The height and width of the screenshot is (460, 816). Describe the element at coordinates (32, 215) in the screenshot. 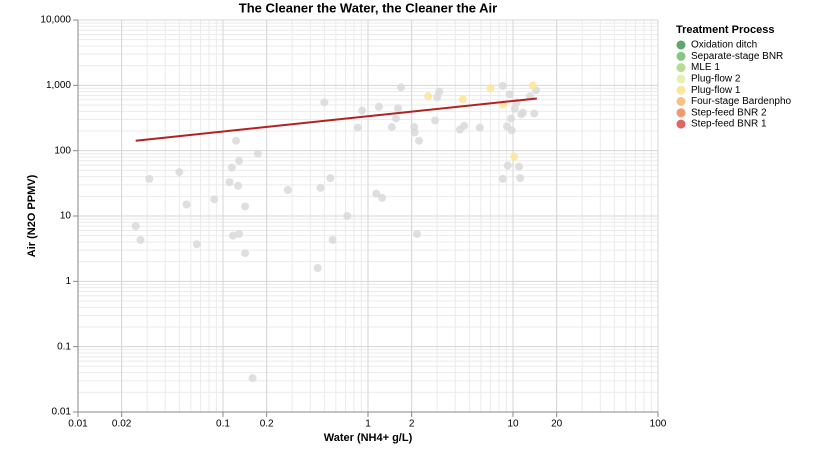

I see `y-axis-title: Air (N2O PPMV)` at that location.